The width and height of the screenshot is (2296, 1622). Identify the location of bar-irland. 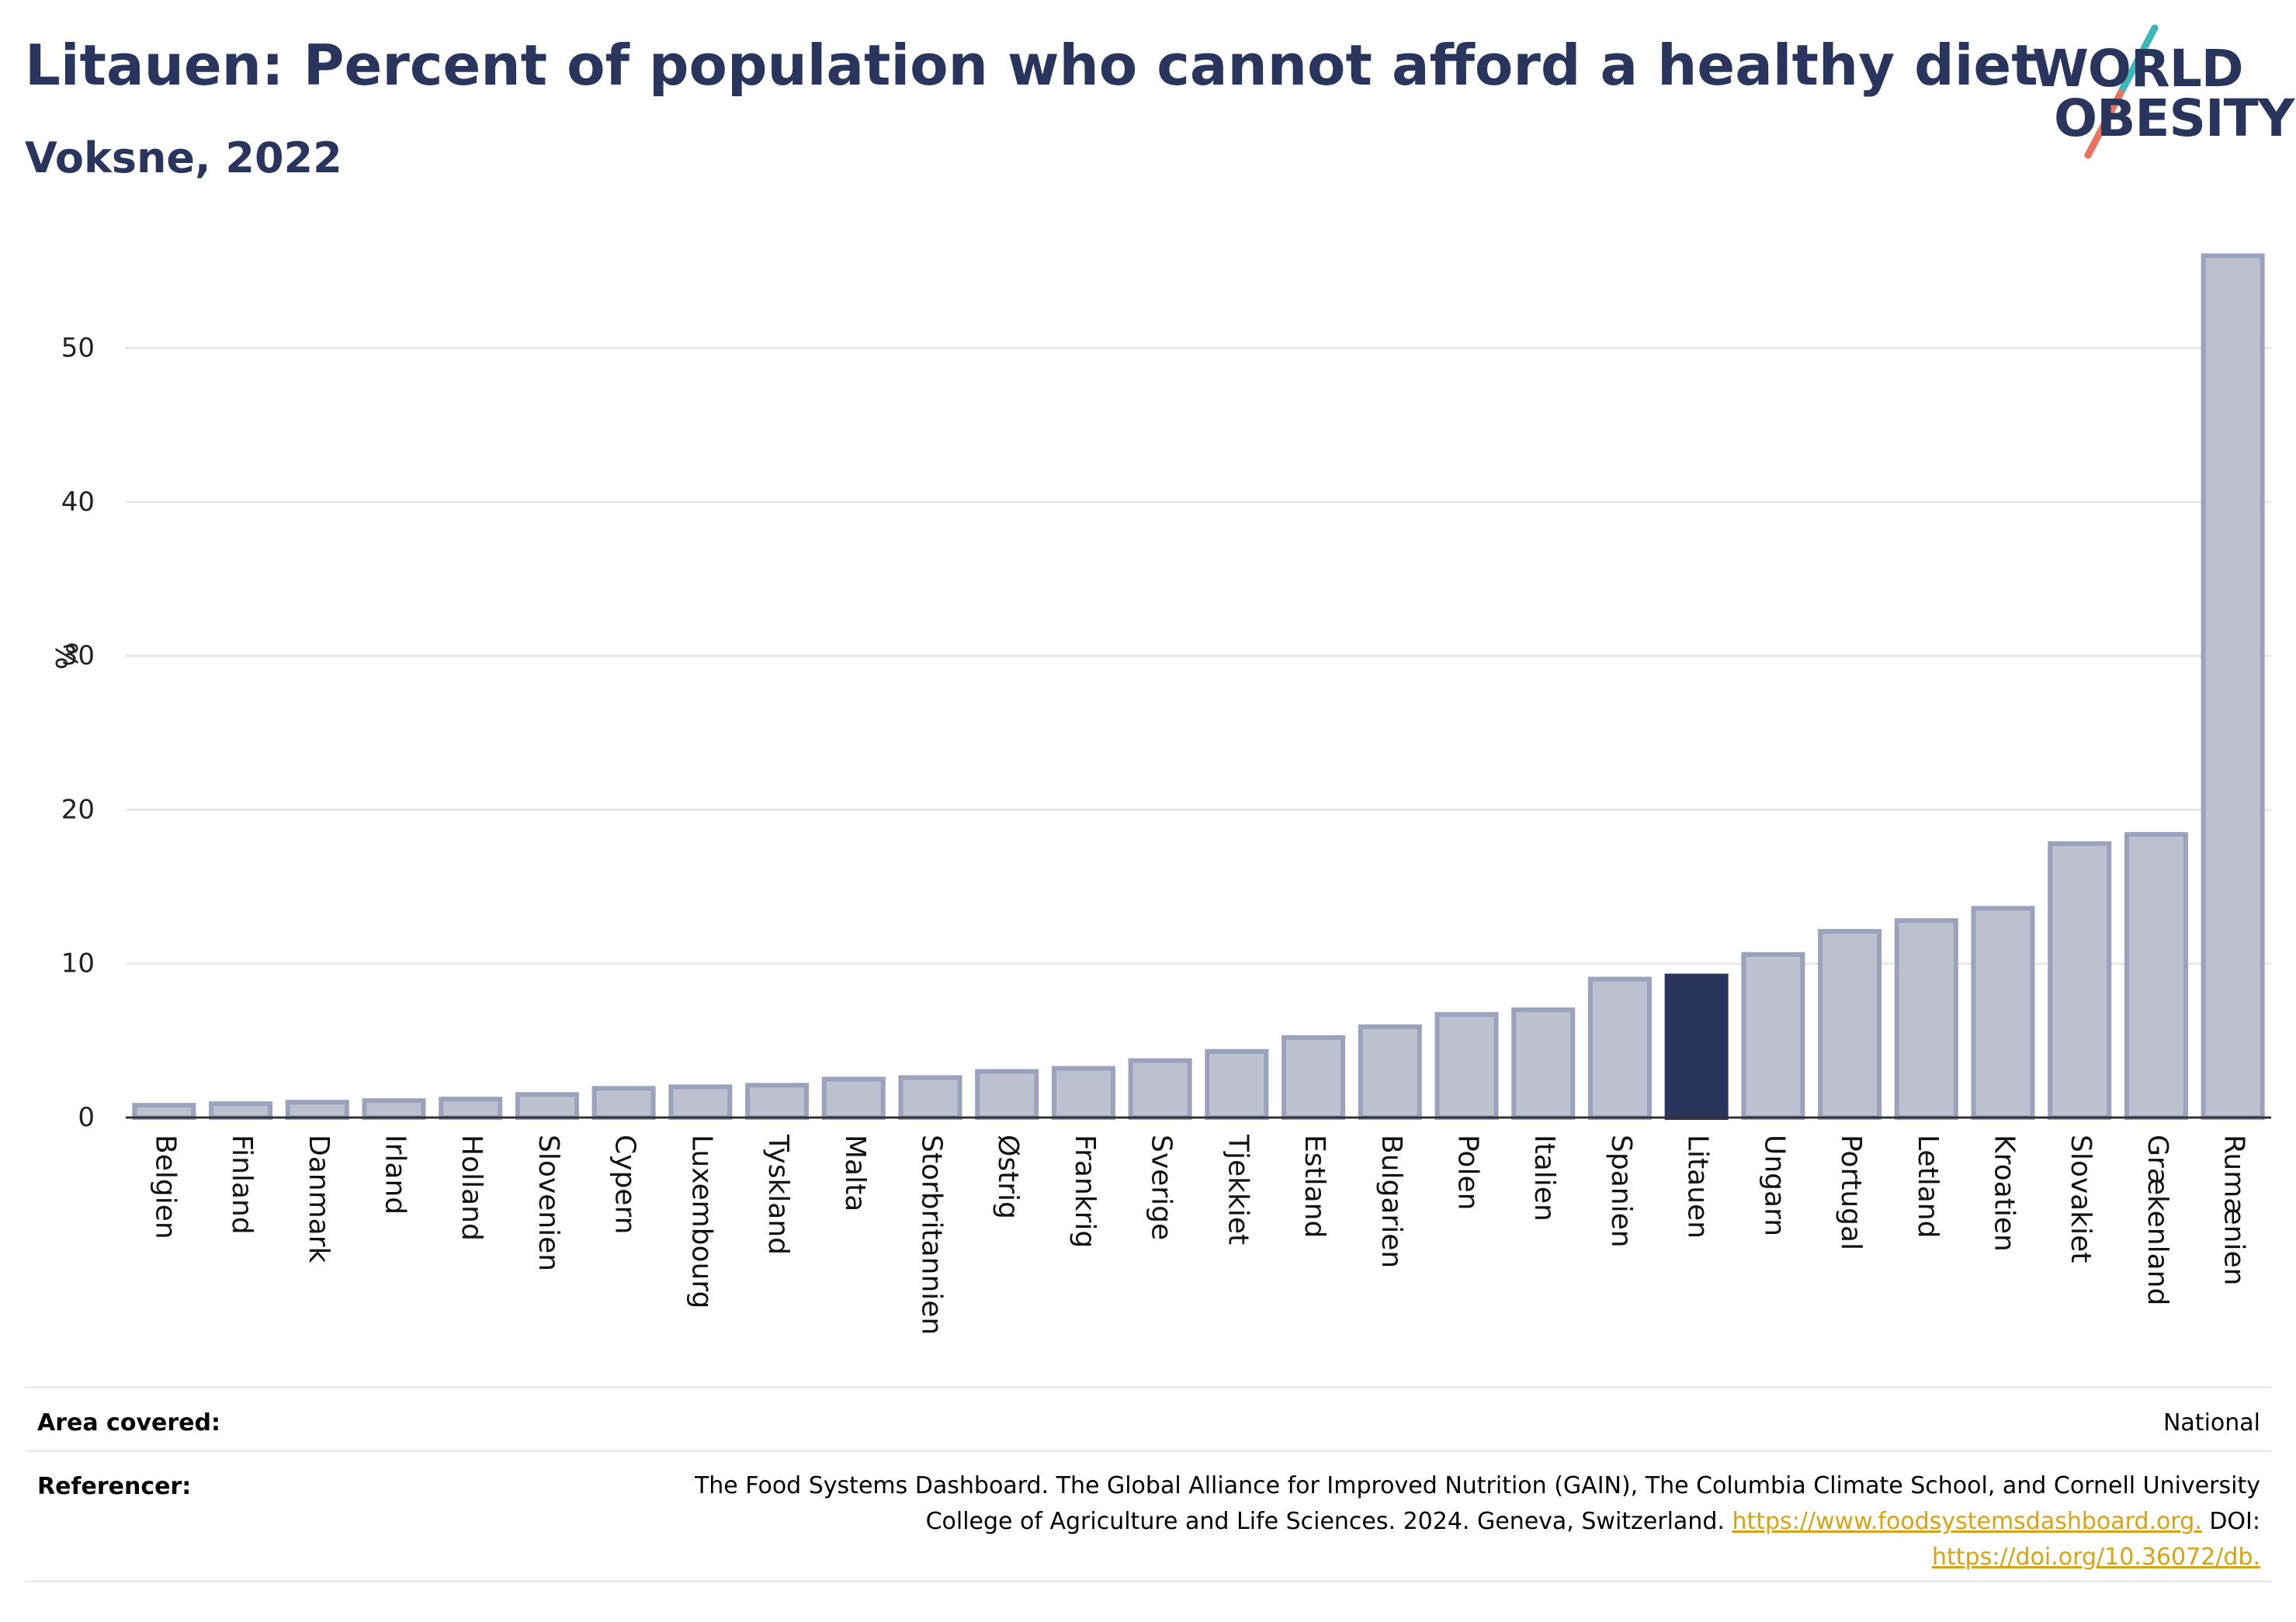
(394, 1109).